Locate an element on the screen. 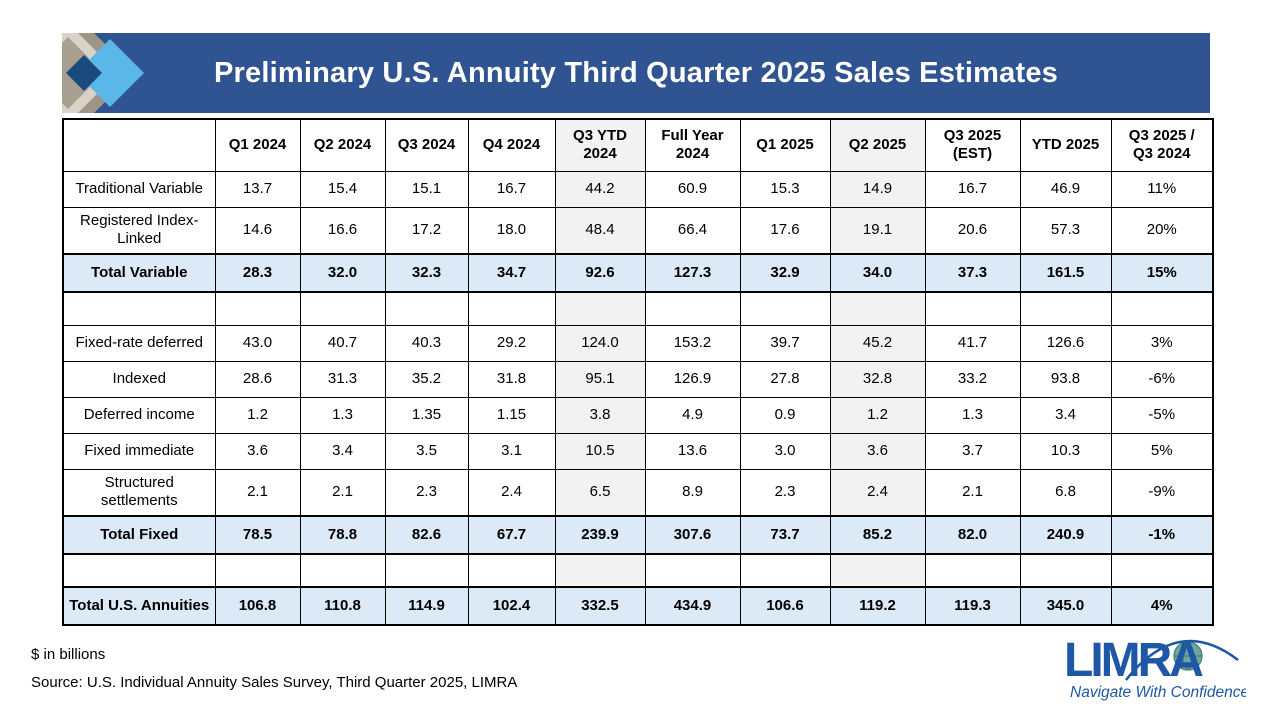 The height and width of the screenshot is (709, 1264). row-label: Traditional Variable is located at coordinates (139, 189).